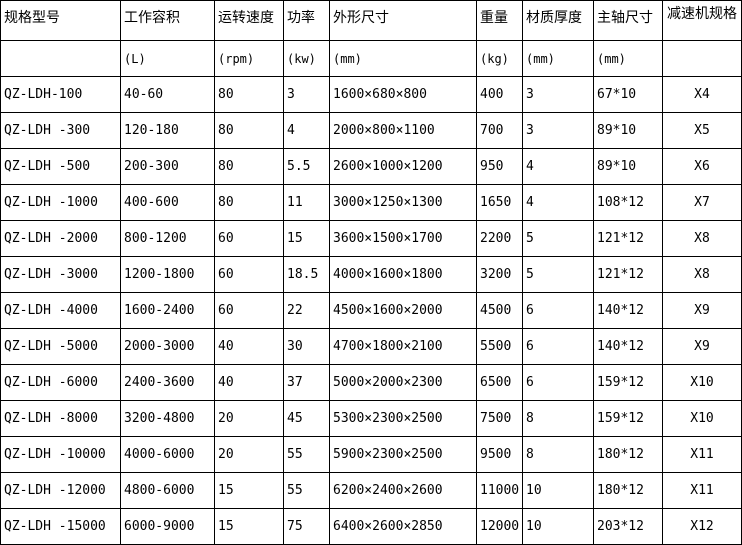  Describe the element at coordinates (628, 166) in the screenshot. I see `data-cell: 89*10` at that location.